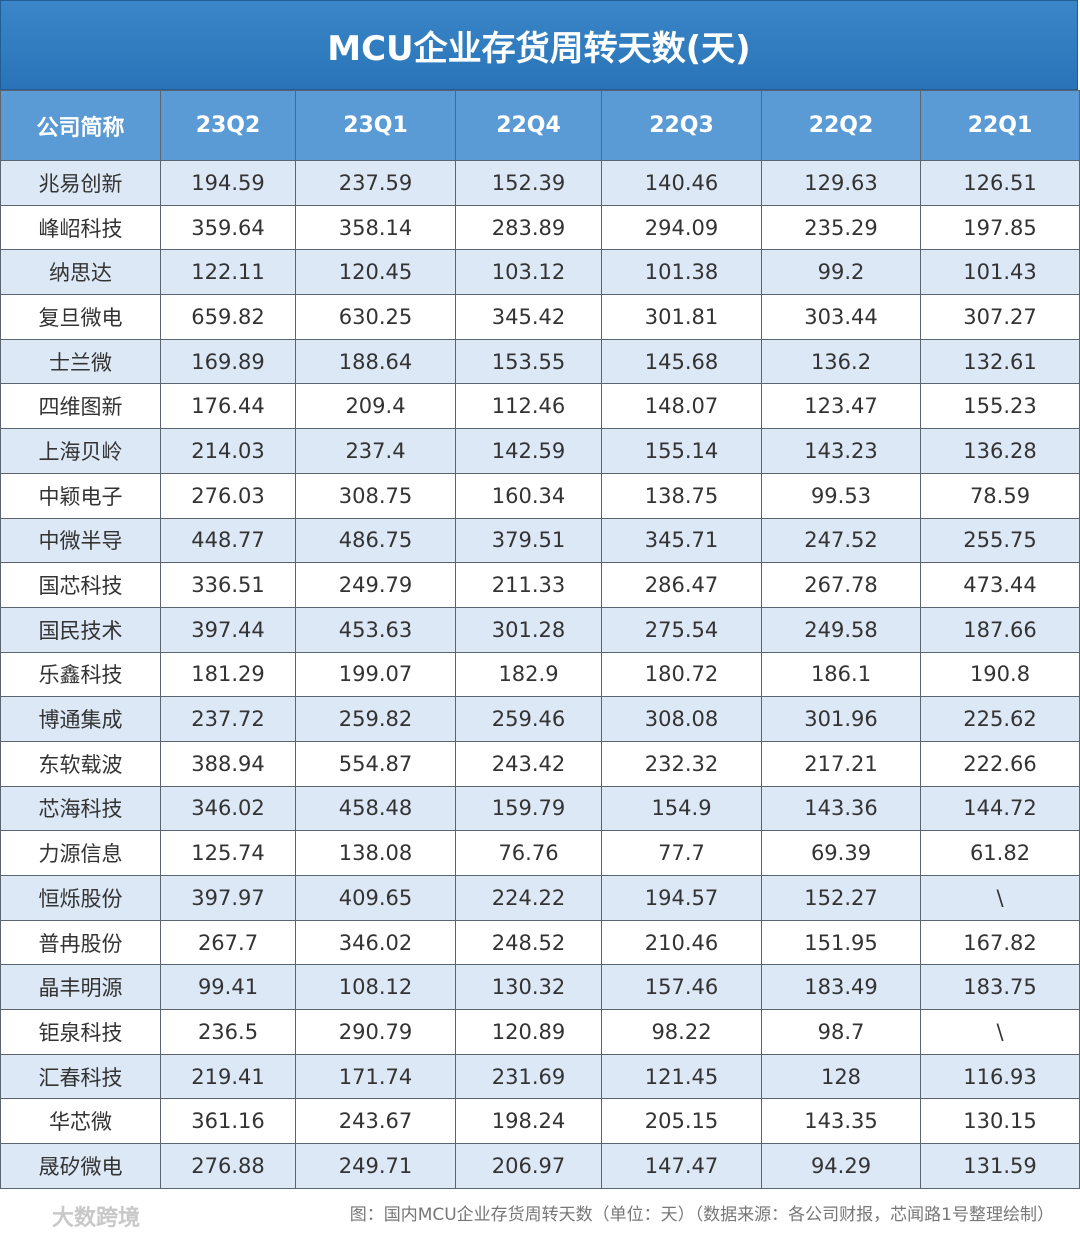 This screenshot has width=1080, height=1235. What do you see at coordinates (1000, 125) in the screenshot?
I see `header-cell: 22Q1` at bounding box center [1000, 125].